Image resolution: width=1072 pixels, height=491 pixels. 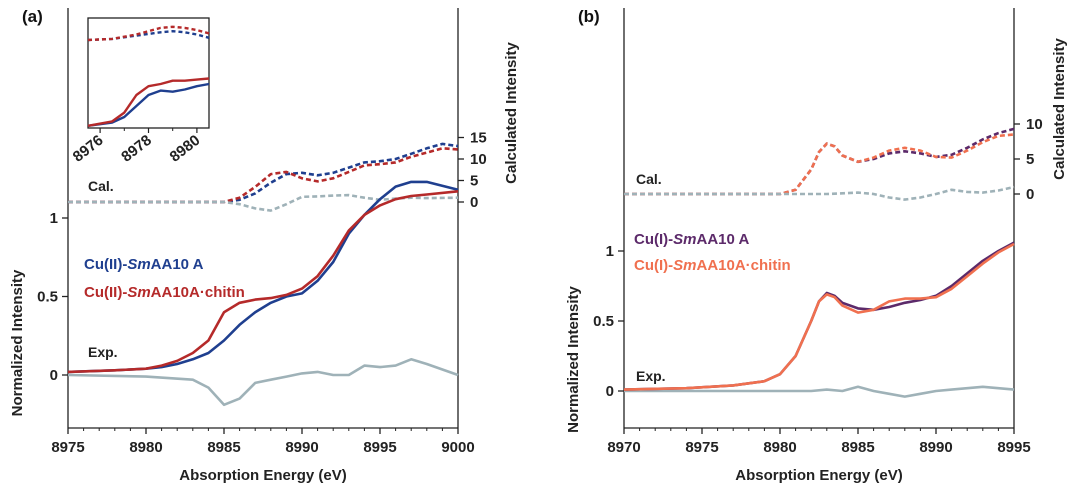 I want to click on inset: 8976 8978 8980, so click(x=140, y=91).